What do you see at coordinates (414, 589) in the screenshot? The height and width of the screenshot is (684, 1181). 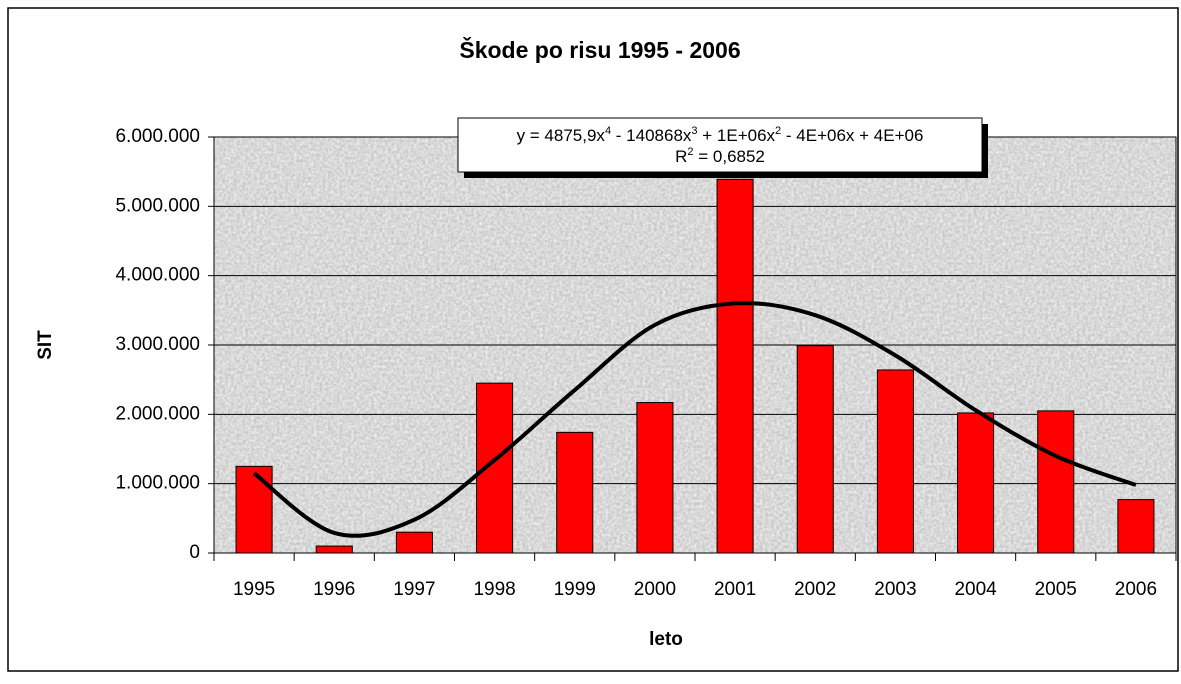 I see `x-tick-label: 1997` at bounding box center [414, 589].